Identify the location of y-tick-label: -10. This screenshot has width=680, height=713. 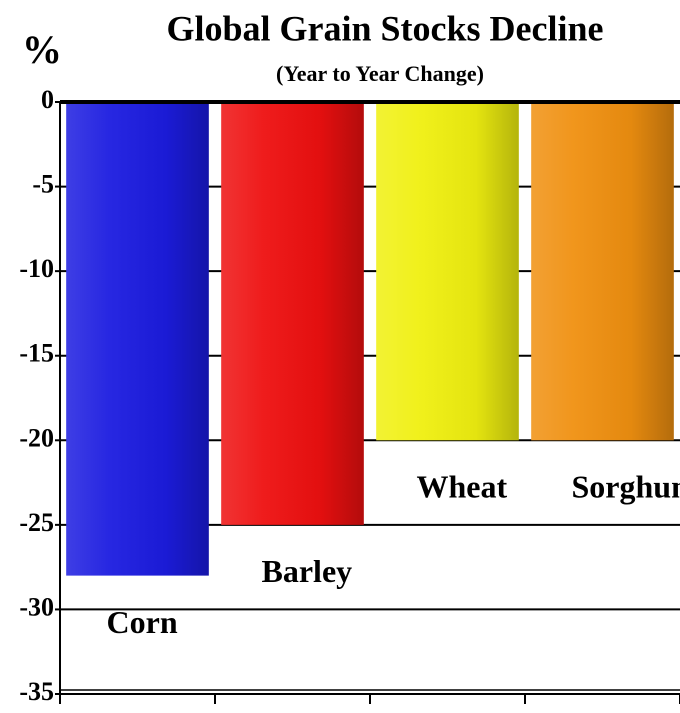
(36, 268).